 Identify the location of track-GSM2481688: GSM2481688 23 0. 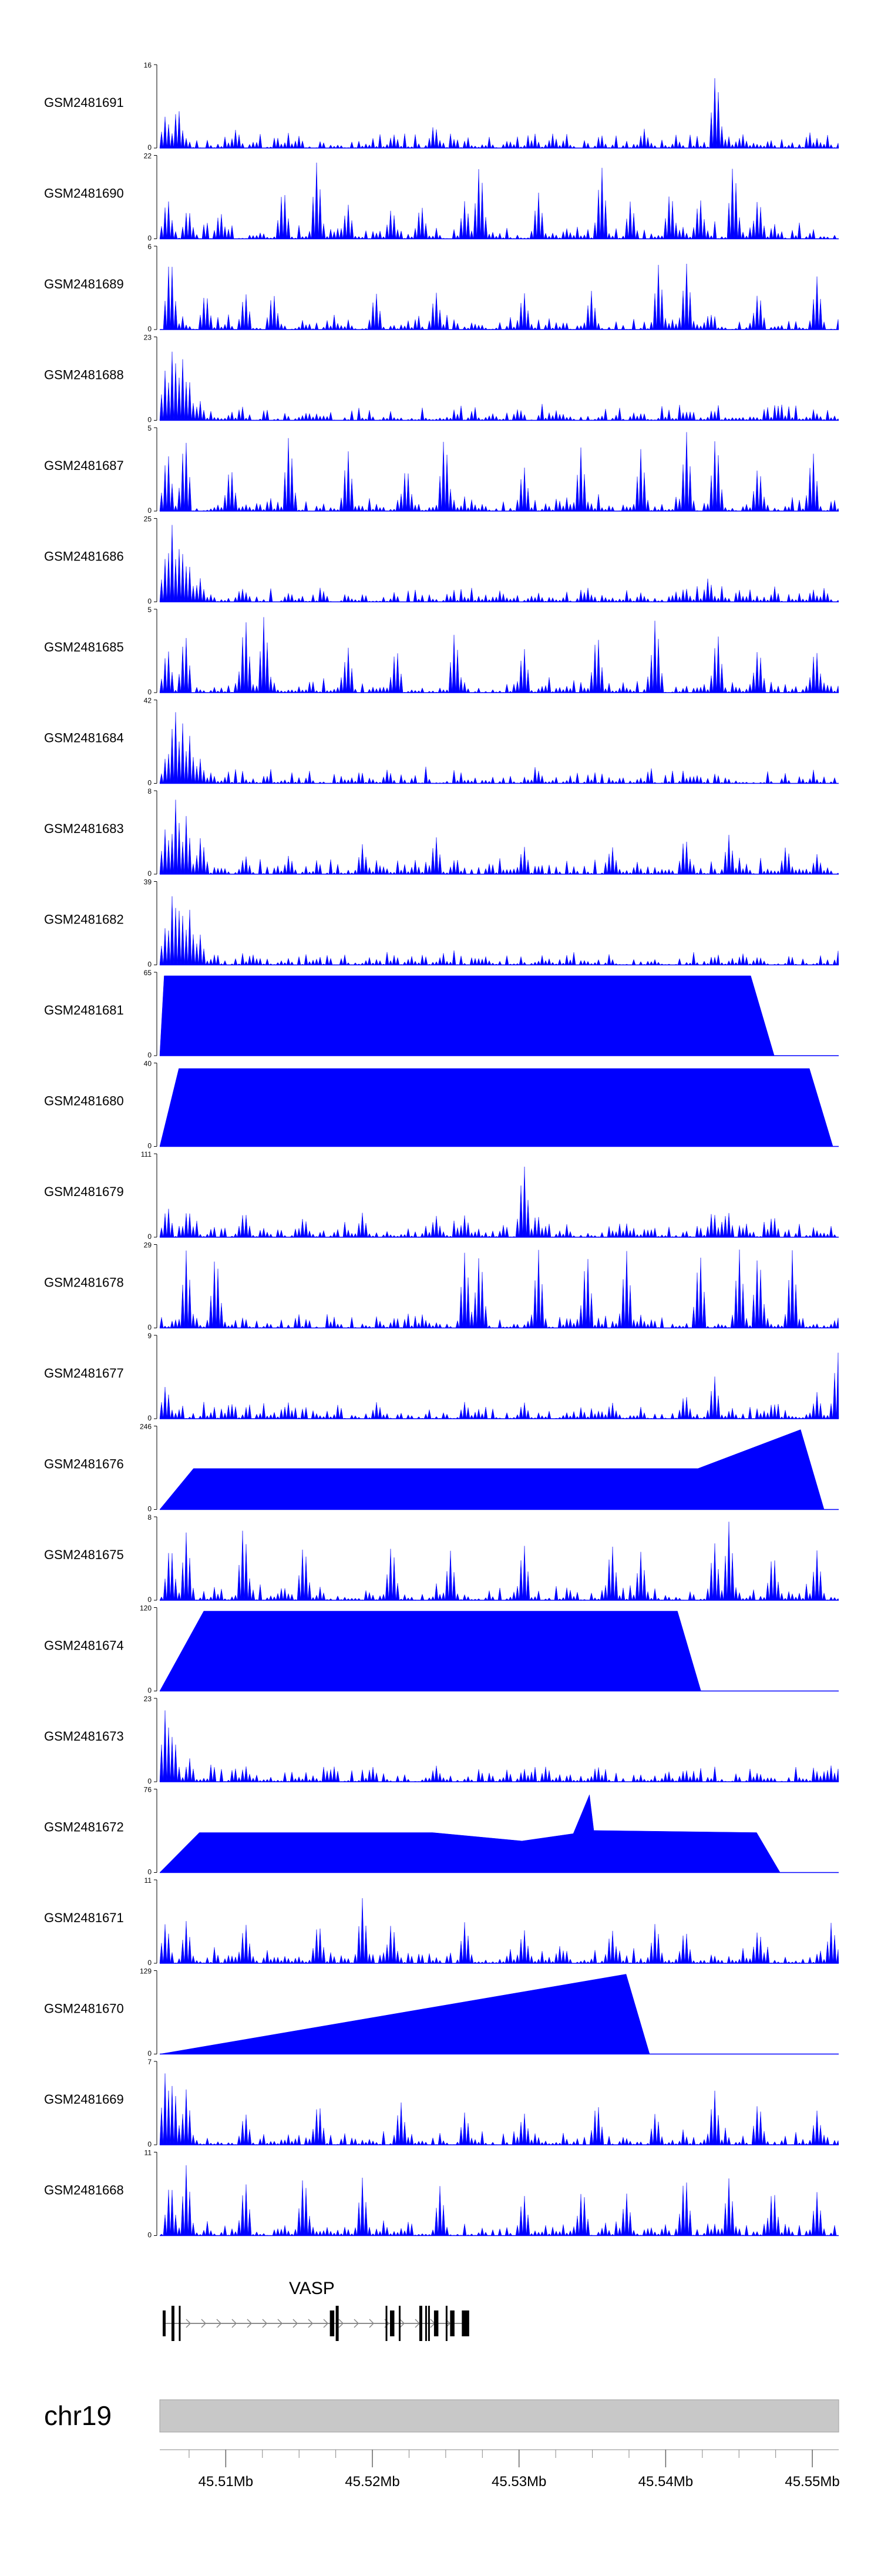
(441, 379).